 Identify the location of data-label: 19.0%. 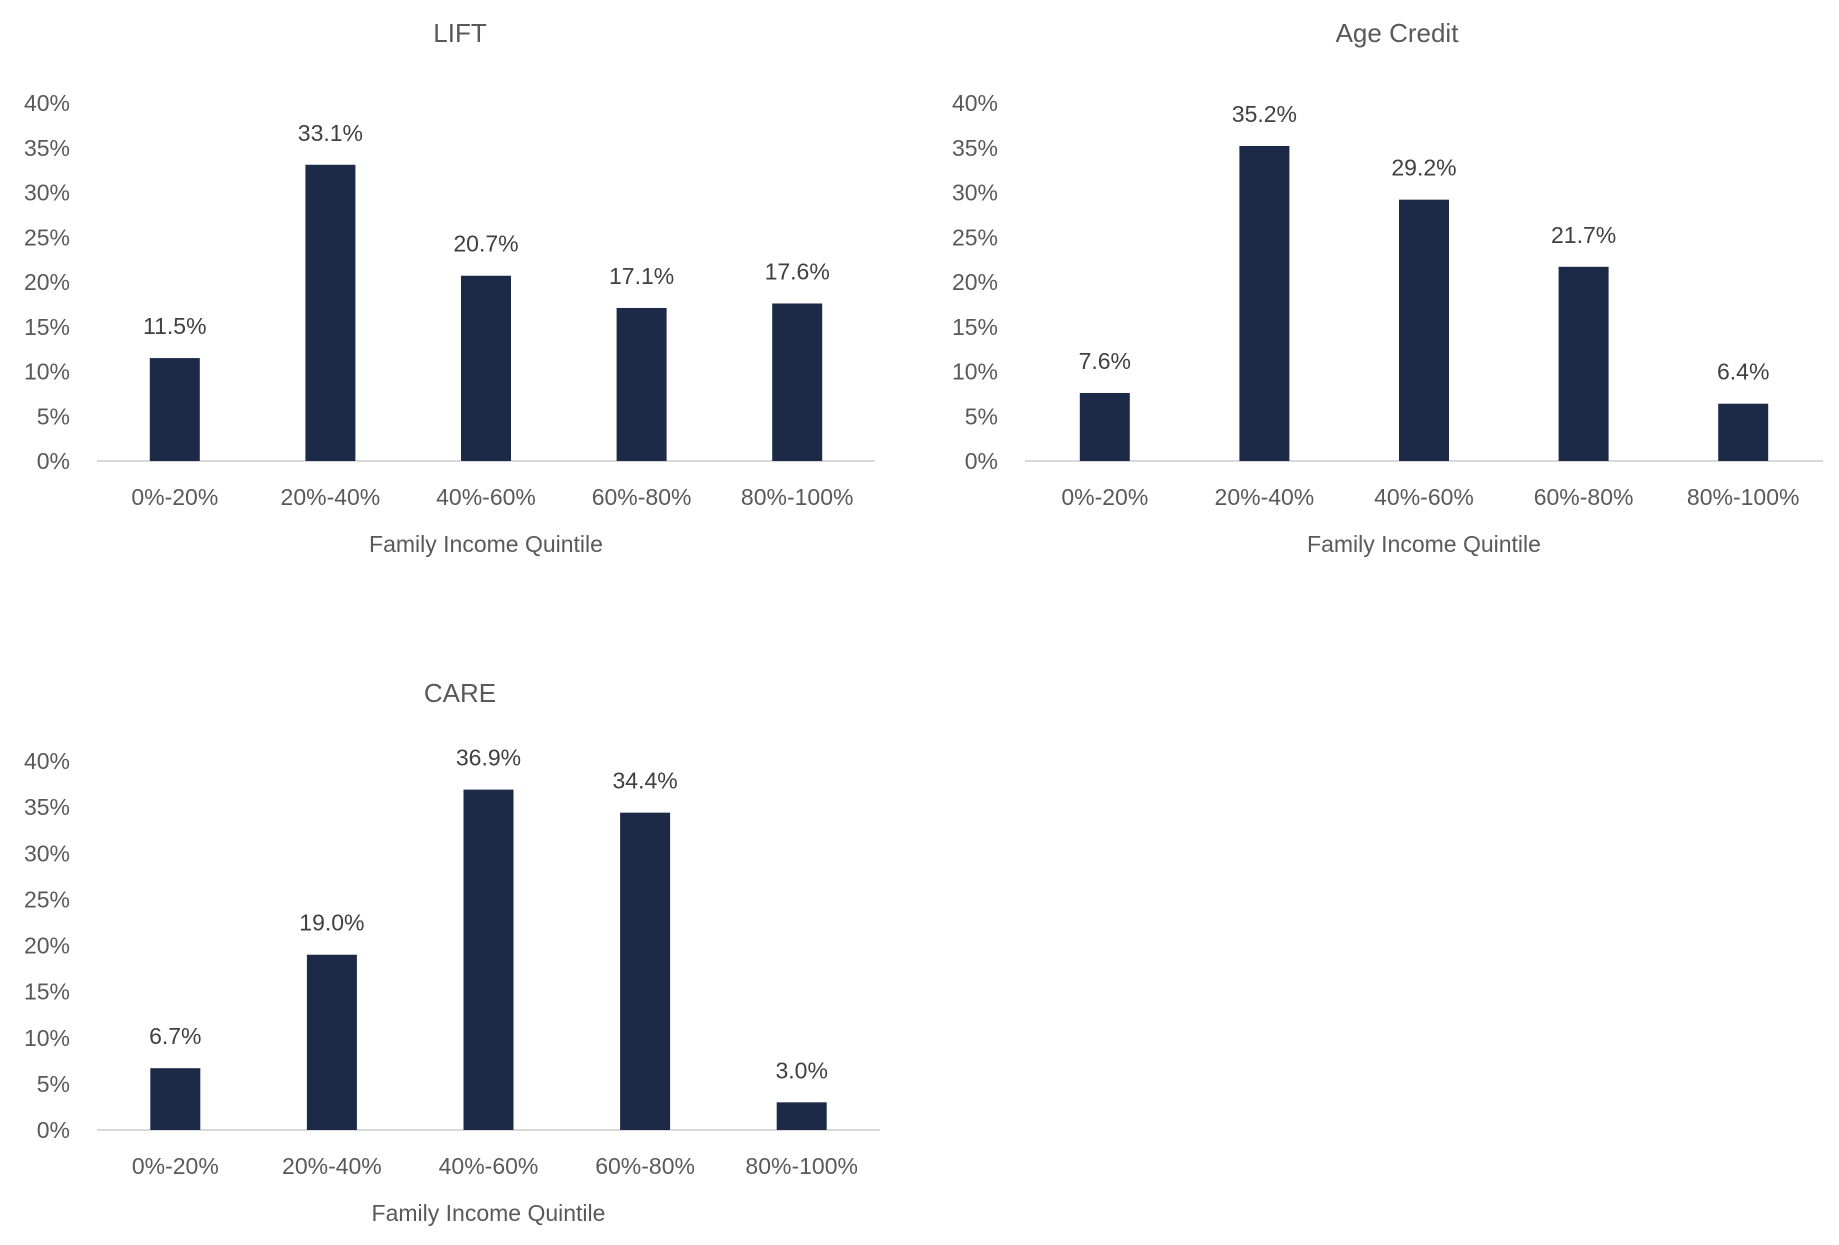
(331, 923).